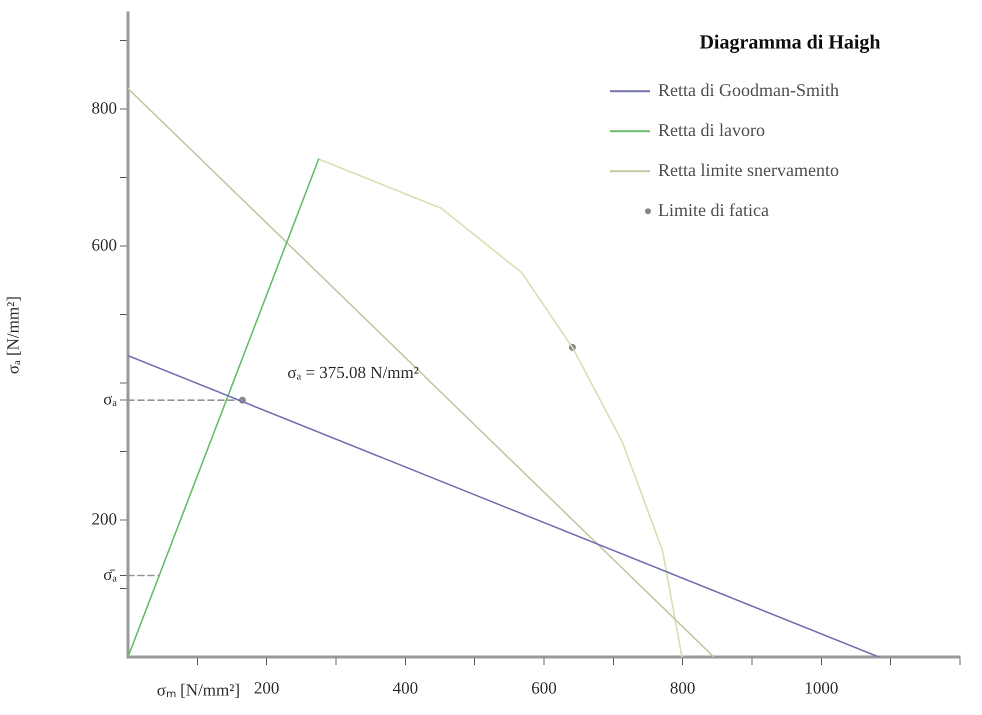  I want to click on y-tick-label: 600, so click(104, 245).